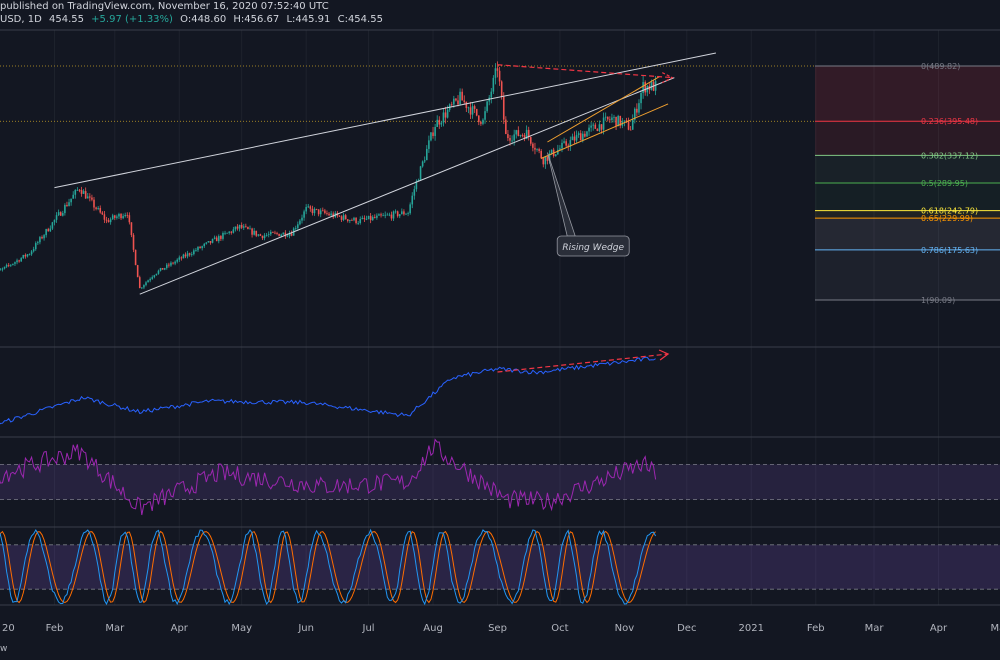 The height and width of the screenshot is (660, 1000). Describe the element at coordinates (995, 628) in the screenshot. I see `x-tick-label: May` at that location.